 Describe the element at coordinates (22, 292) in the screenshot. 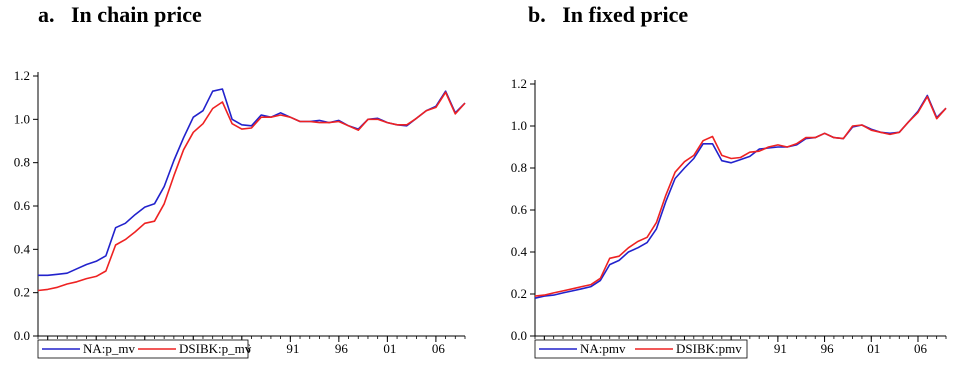

I see `y-tick-label: 0.2` at that location.